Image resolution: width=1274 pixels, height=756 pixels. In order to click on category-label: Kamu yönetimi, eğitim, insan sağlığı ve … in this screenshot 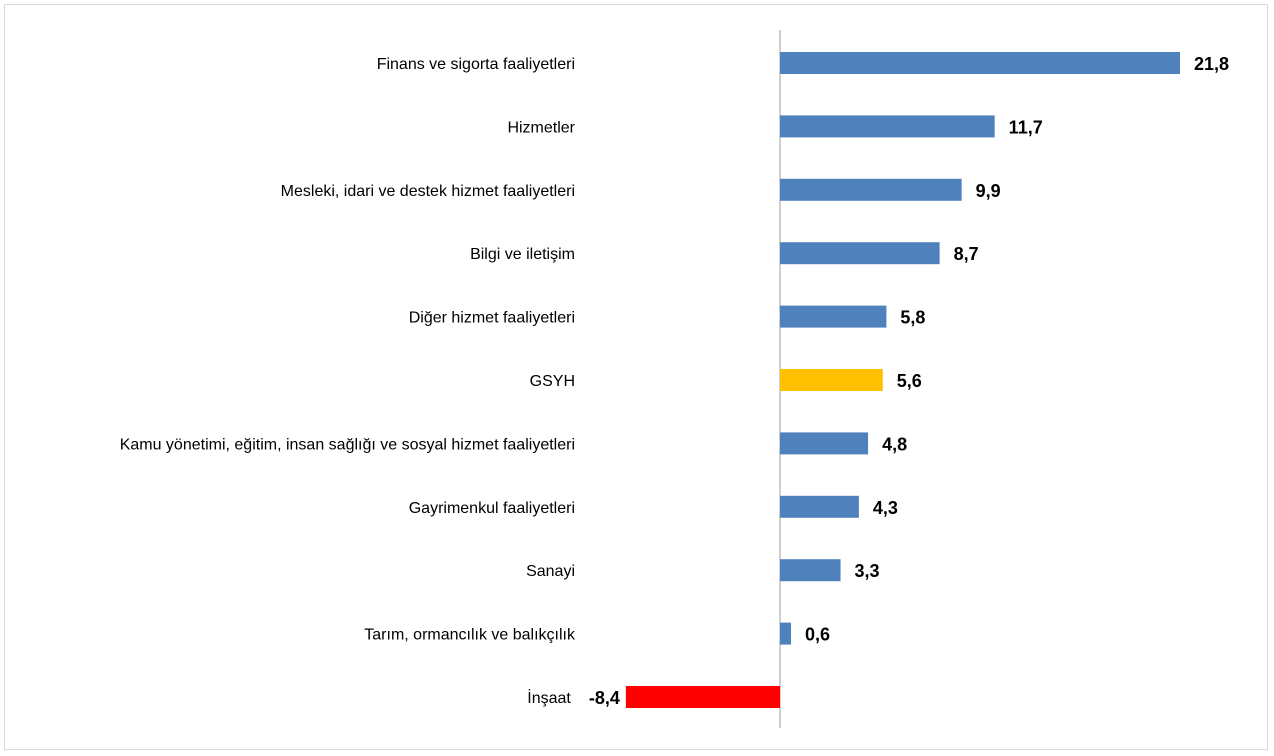, I will do `click(347, 444)`.